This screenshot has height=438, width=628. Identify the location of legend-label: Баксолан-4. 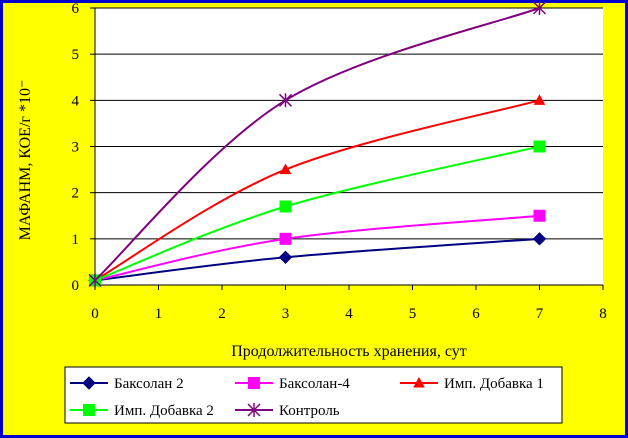
(314, 384).